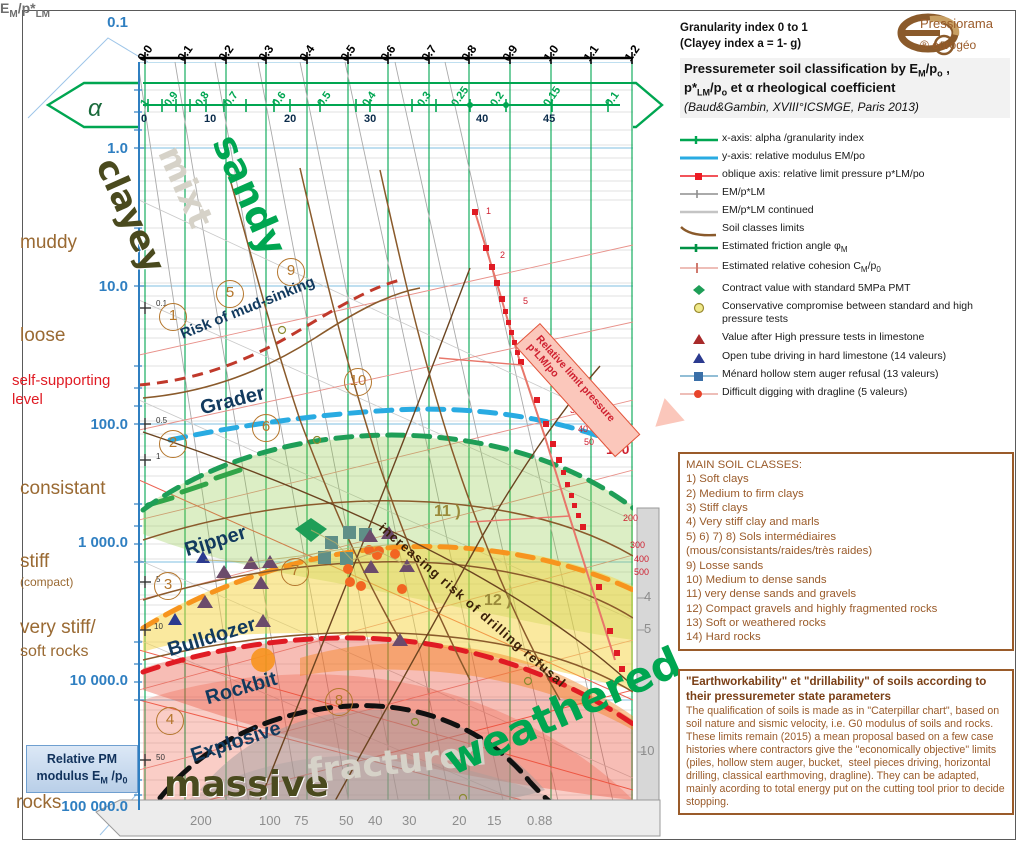 The height and width of the screenshot is (849, 1024). Describe the element at coordinates (160, 757) in the screenshot. I see `coh-tick-5: 50` at that location.